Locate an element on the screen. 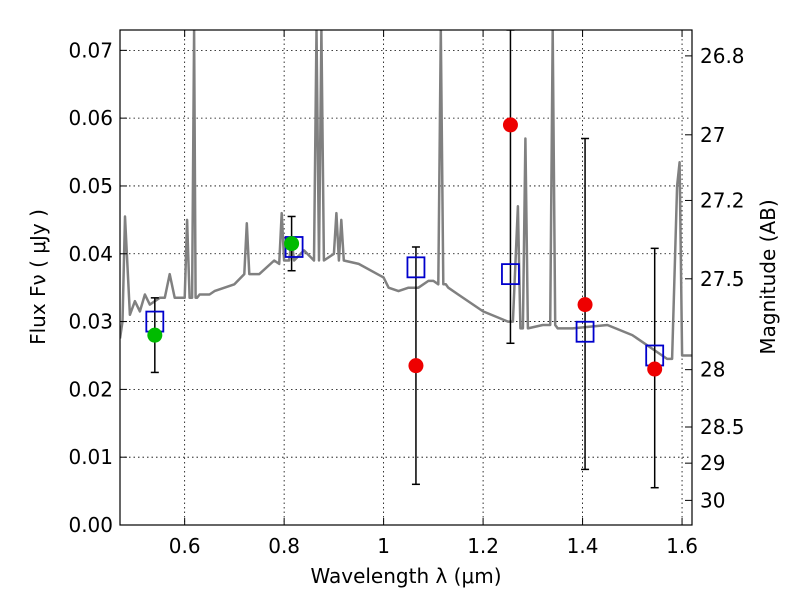 Image resolution: width=800 pixels, height=600 pixels. magnitude-tick-label: 30 is located at coordinates (712, 500).